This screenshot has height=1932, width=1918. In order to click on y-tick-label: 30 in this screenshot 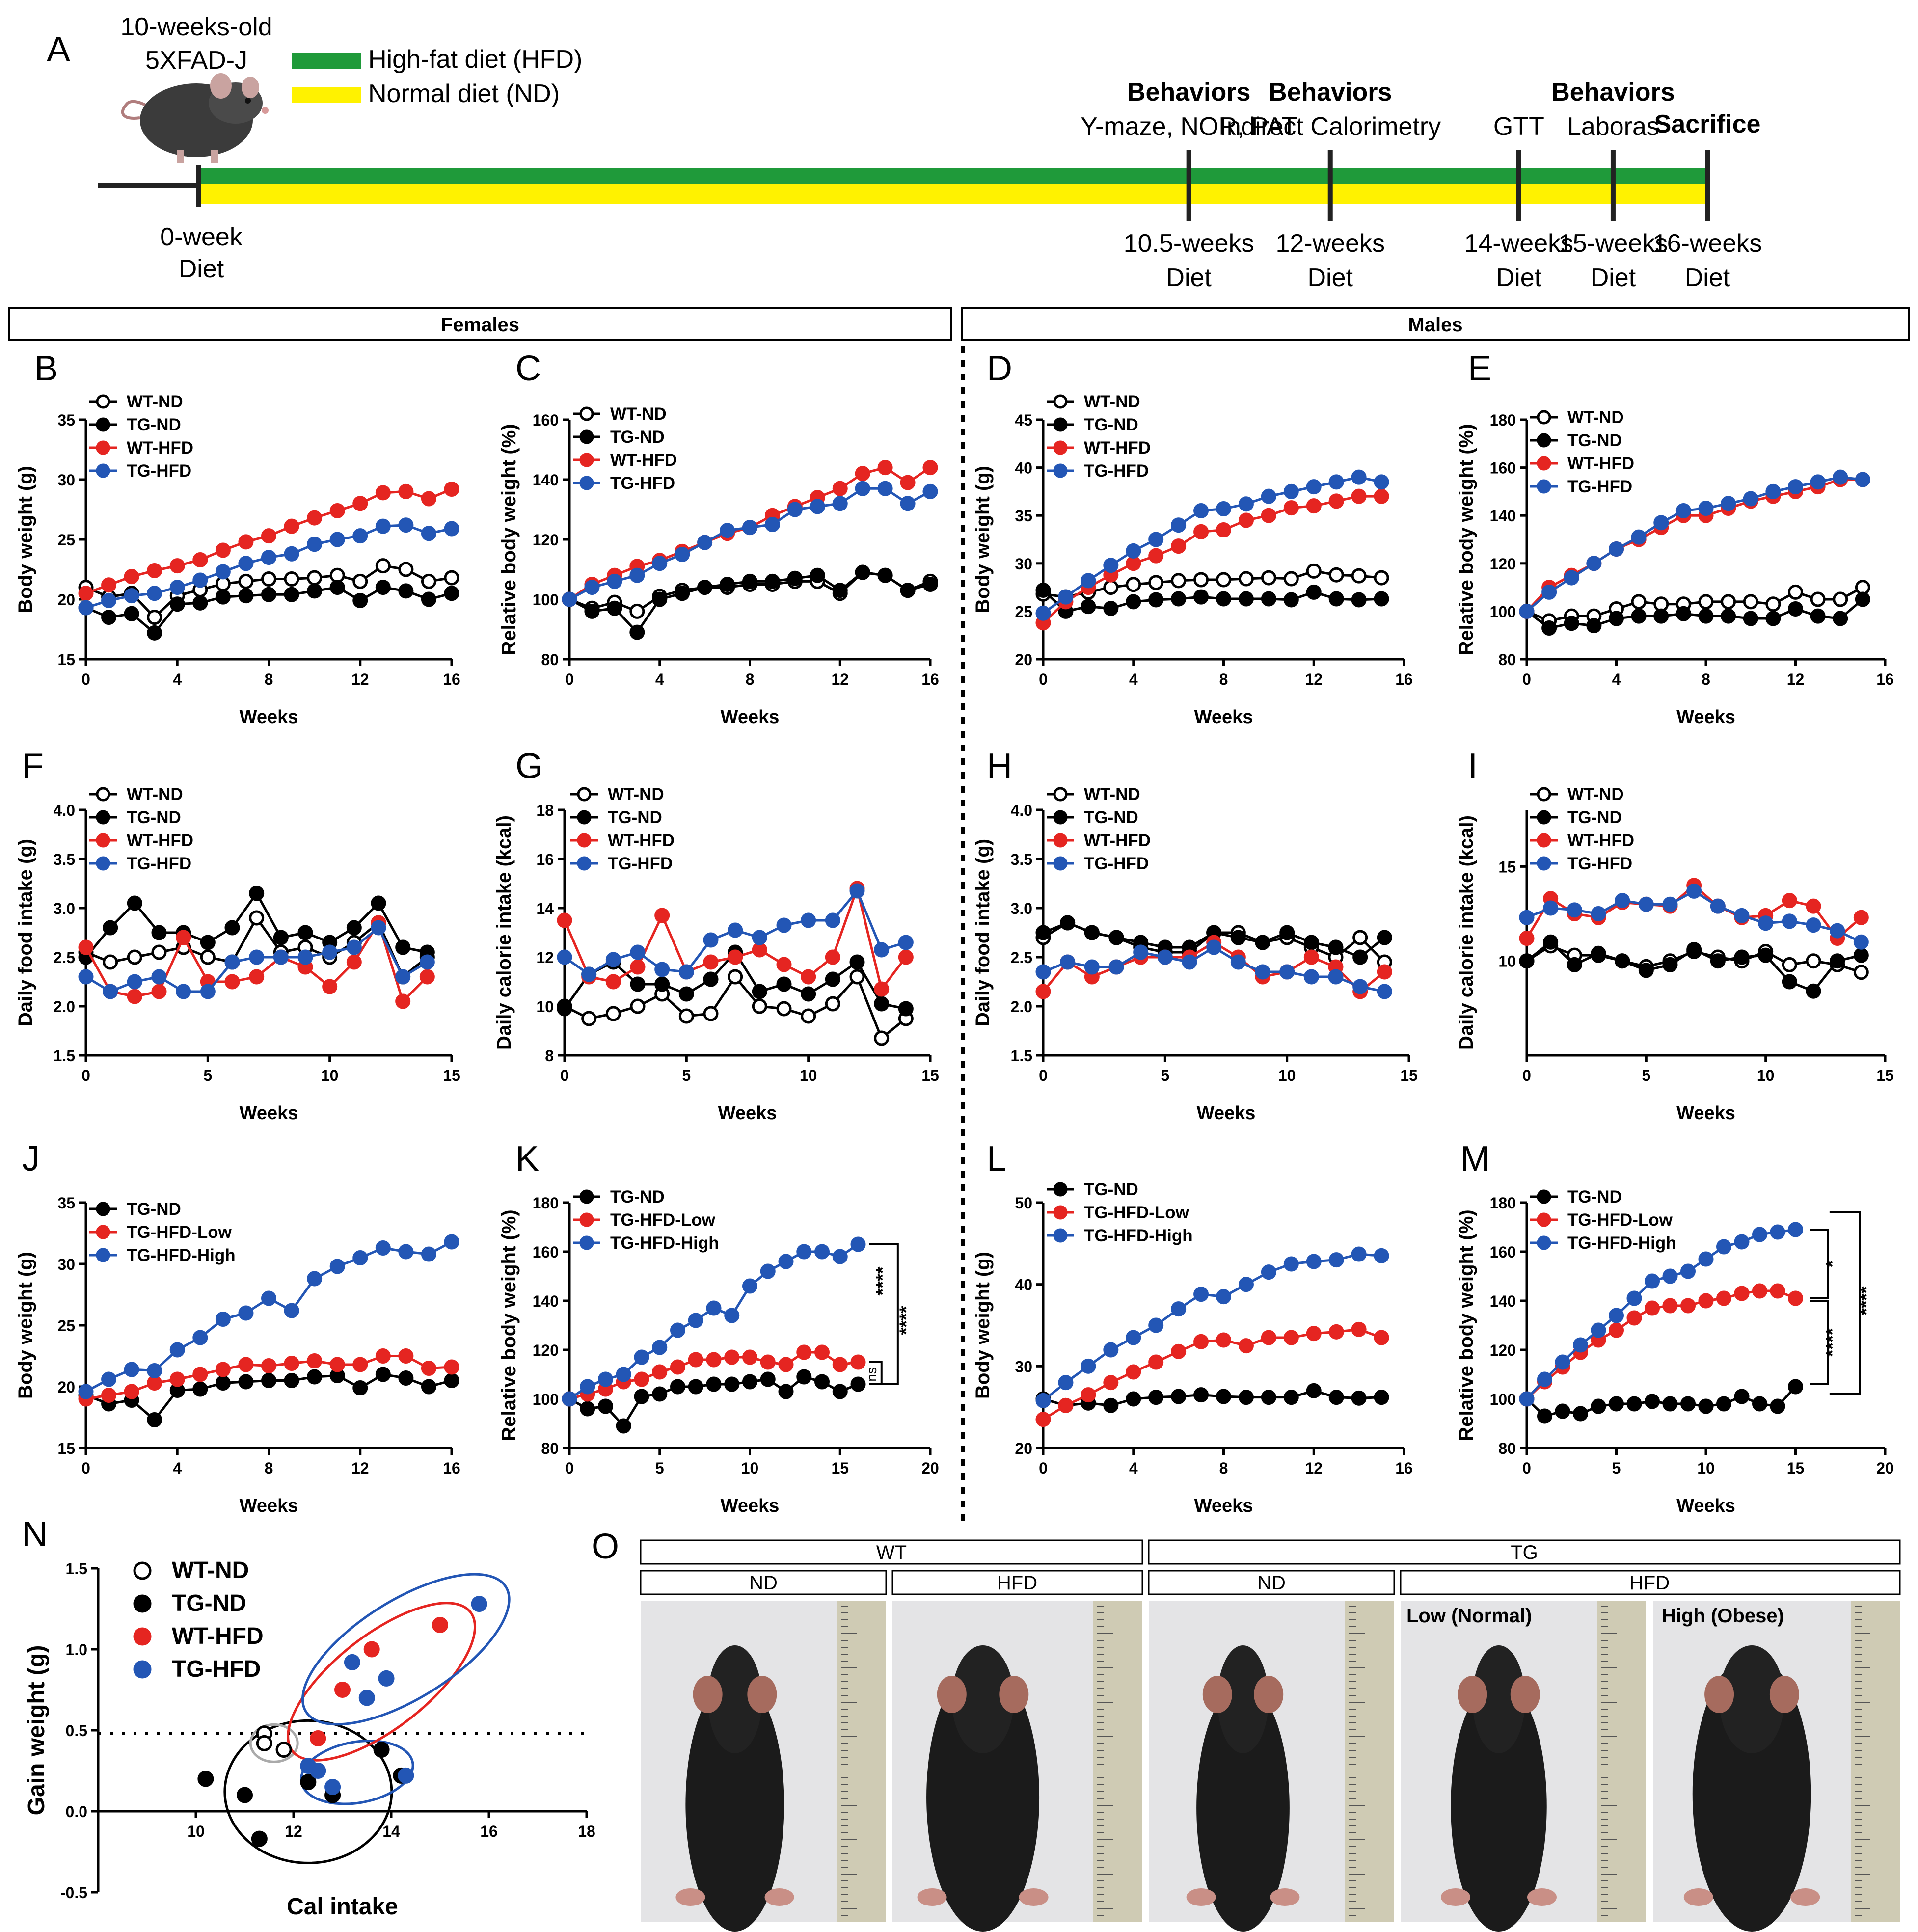, I will do `click(1023, 1366)`.